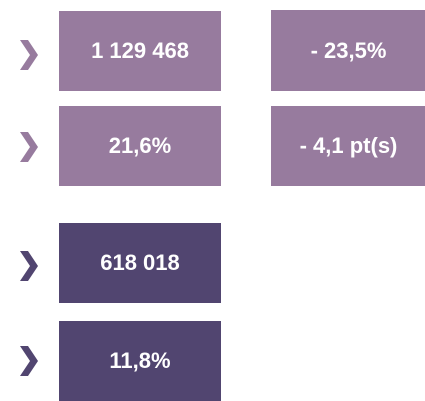 The image size is (425, 401). Describe the element at coordinates (140, 361) in the screenshot. I see `value-box: 11,8%` at that location.